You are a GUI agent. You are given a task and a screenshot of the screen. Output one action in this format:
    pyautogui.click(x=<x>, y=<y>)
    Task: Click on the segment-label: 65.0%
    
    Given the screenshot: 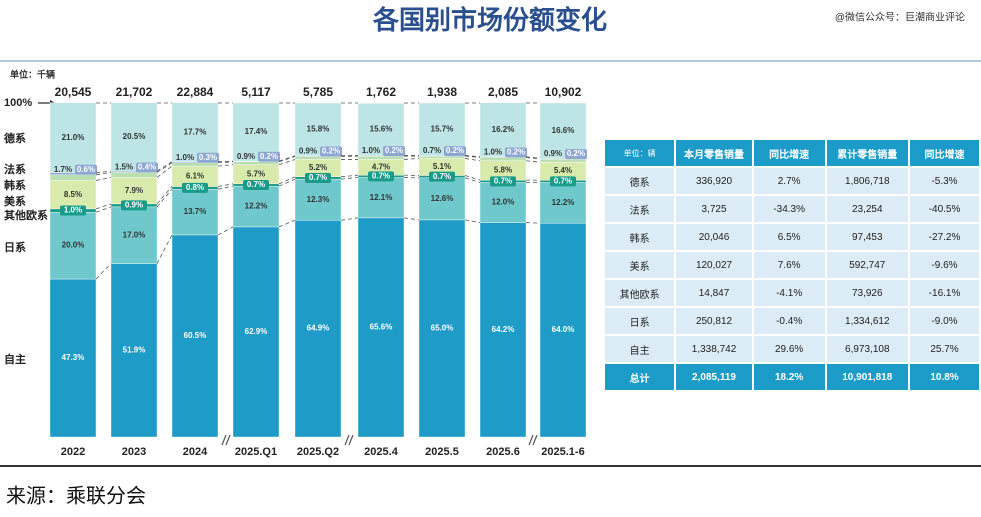 What is the action you would take?
    pyautogui.click(x=442, y=328)
    